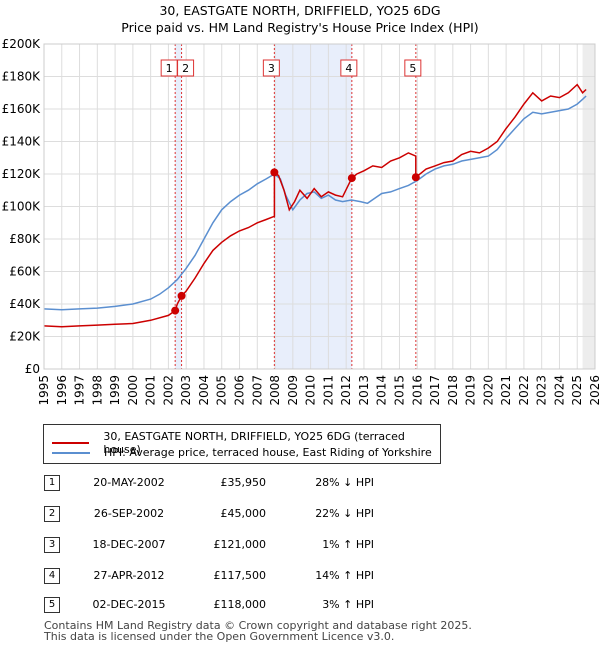 The height and width of the screenshot is (650, 600). I want to click on x-tick-label: 2008, so click(275, 390).